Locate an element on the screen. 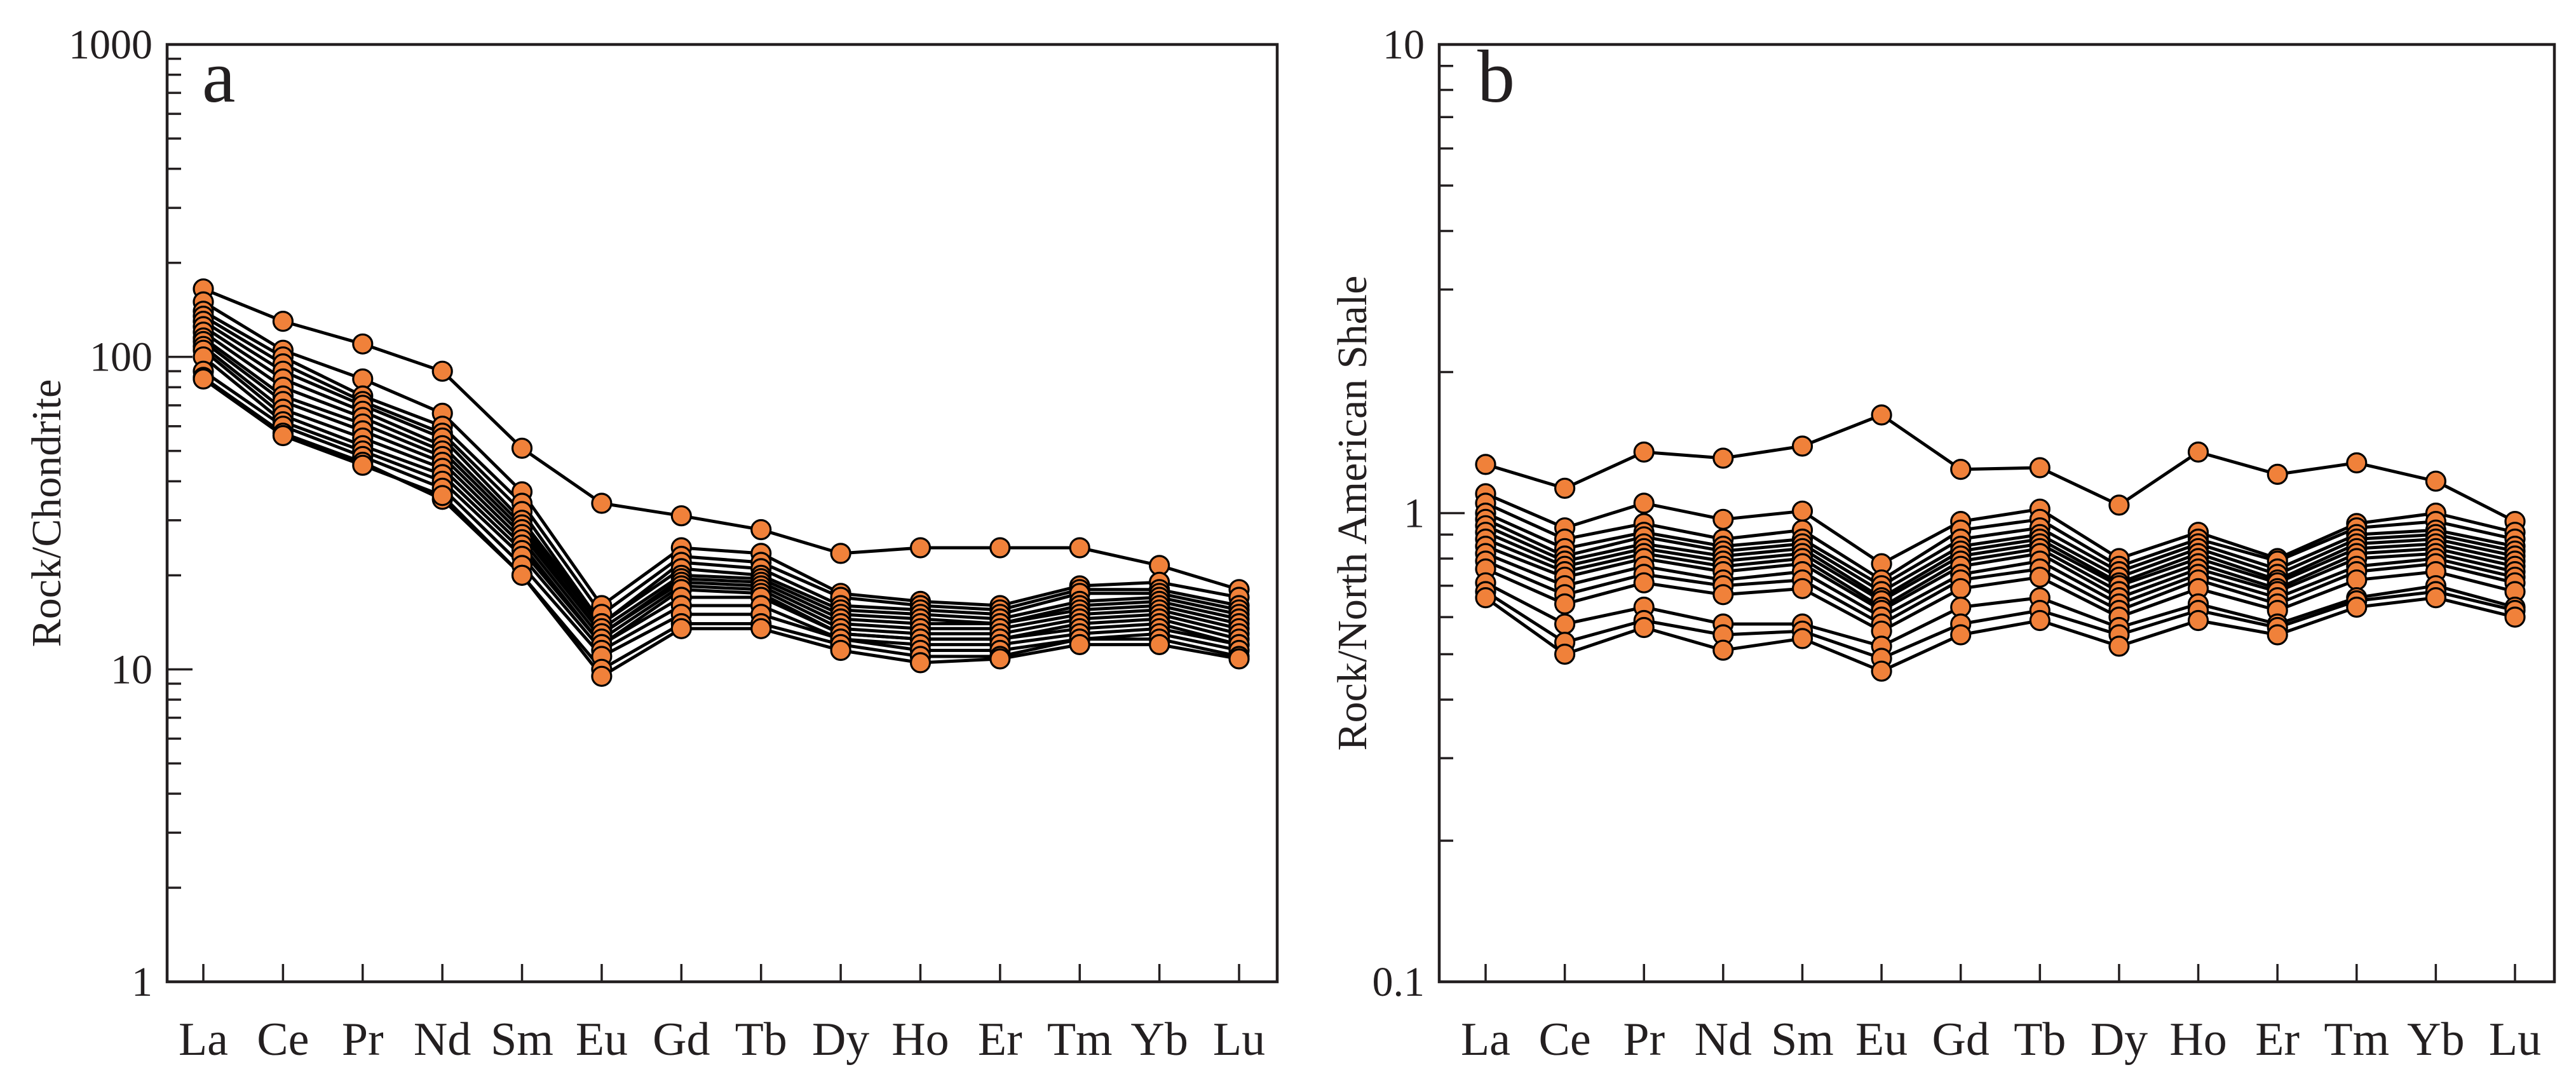 The height and width of the screenshot is (1079, 2576). y-tick-label: 0.1 is located at coordinates (1399, 982).